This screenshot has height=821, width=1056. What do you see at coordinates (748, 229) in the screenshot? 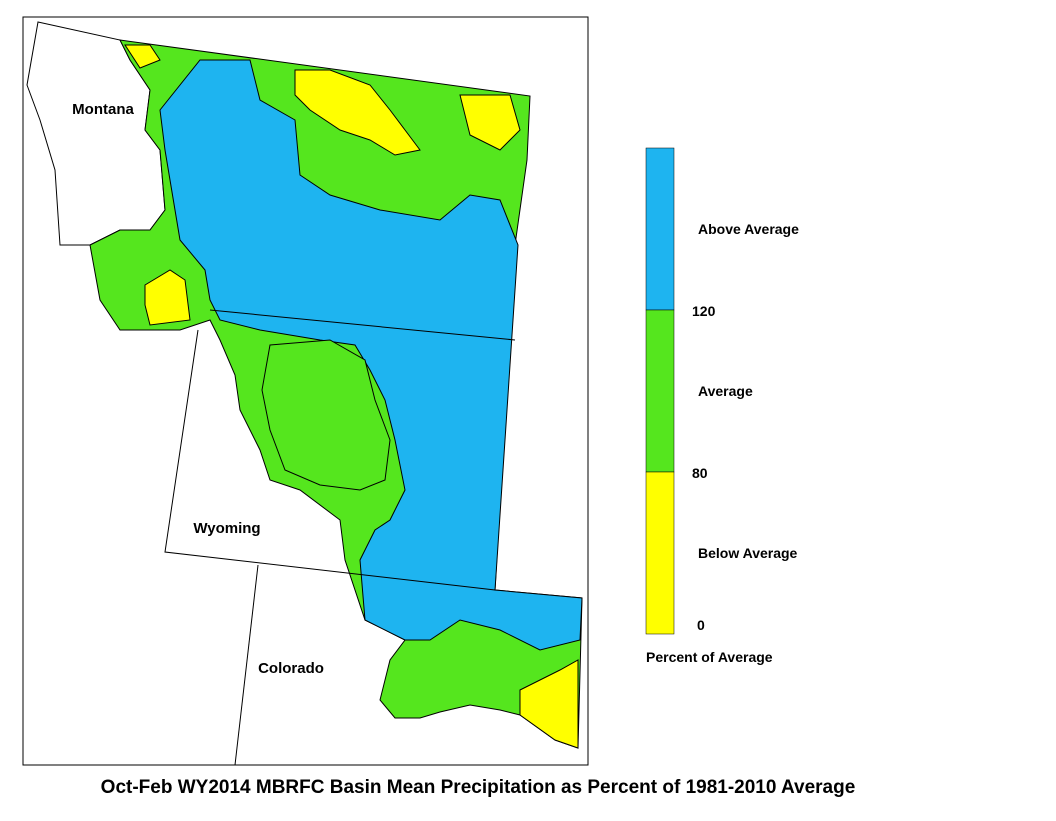
I see `legend-class-label: Above Average` at bounding box center [748, 229].